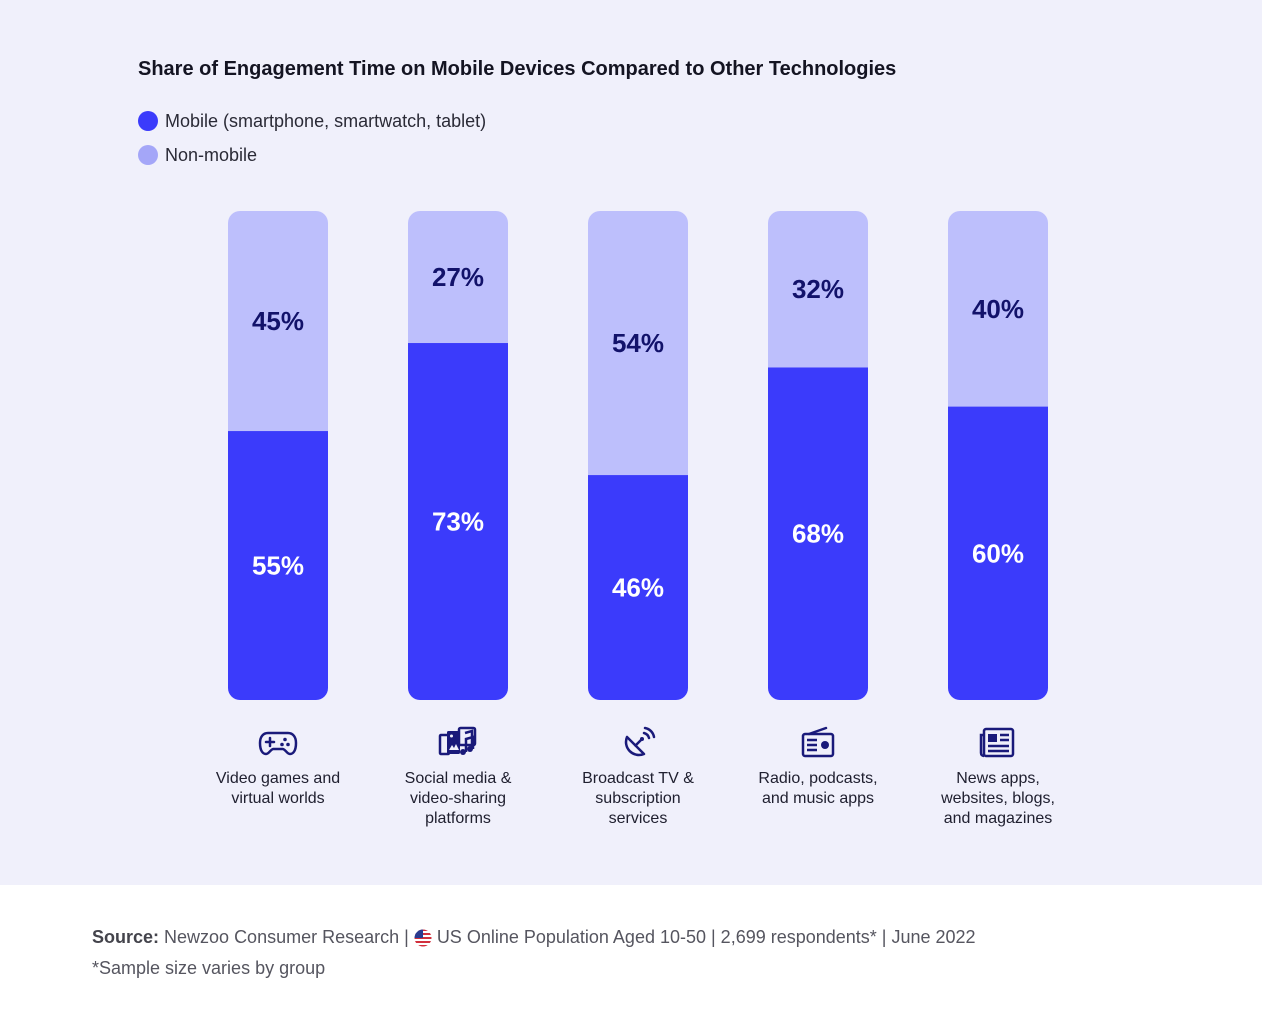  What do you see at coordinates (286, 937) in the screenshot?
I see `source-text: Newzoo Consumer Research |` at bounding box center [286, 937].